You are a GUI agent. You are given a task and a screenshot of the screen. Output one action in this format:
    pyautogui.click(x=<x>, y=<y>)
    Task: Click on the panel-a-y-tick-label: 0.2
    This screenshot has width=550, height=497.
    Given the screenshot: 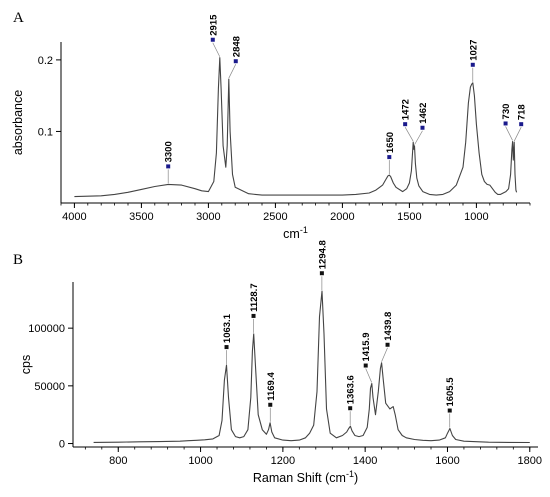 What is the action you would take?
    pyautogui.click(x=45, y=61)
    